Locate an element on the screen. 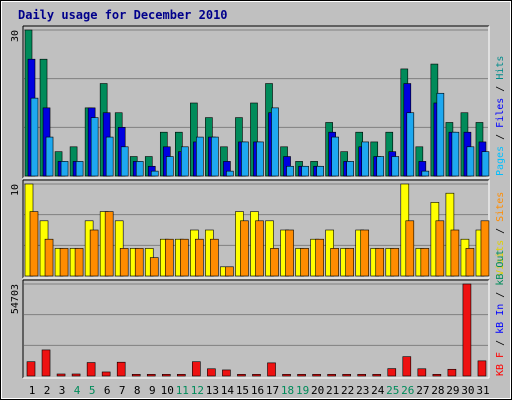  x-tick-day-10: 10 is located at coordinates (167, 390).